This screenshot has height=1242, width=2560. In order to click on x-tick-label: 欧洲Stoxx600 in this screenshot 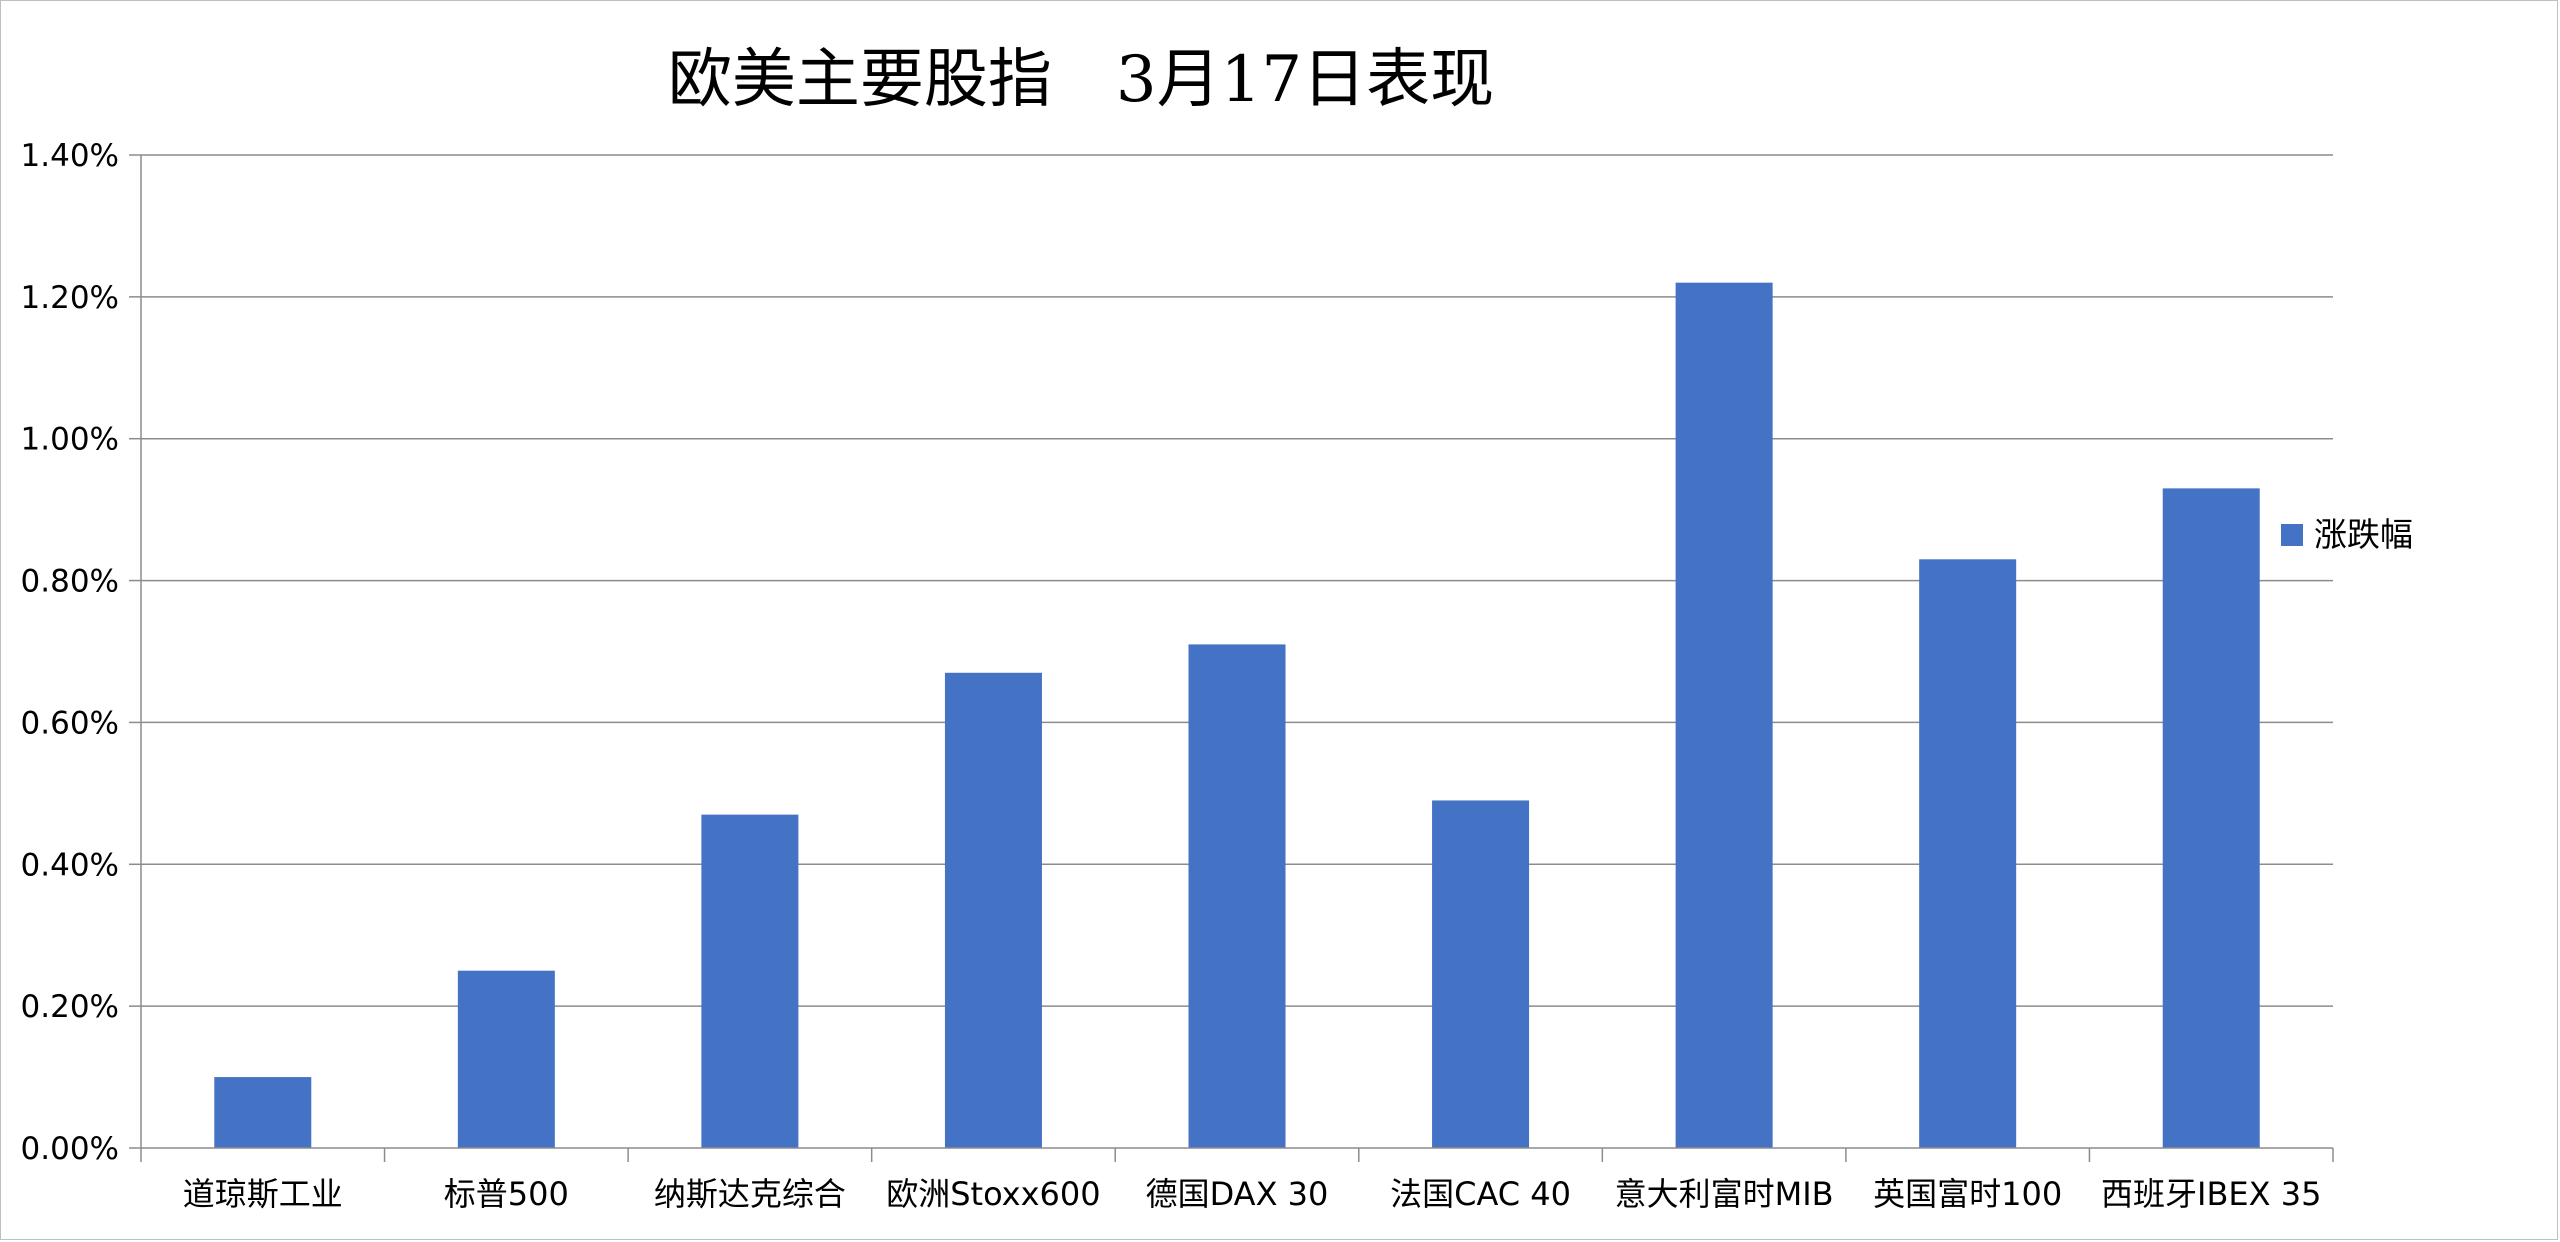, I will do `click(993, 1194)`.